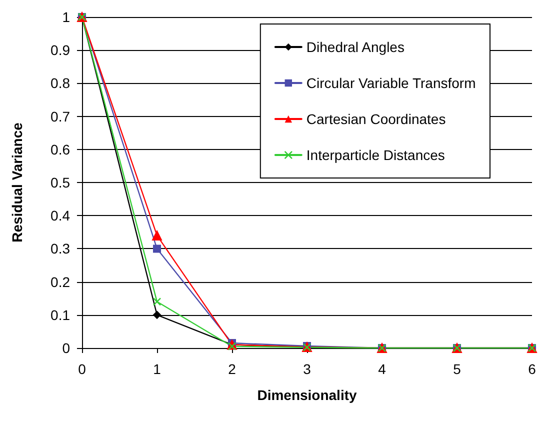  What do you see at coordinates (157, 369) in the screenshot?
I see `x-tick-label: 1` at bounding box center [157, 369].